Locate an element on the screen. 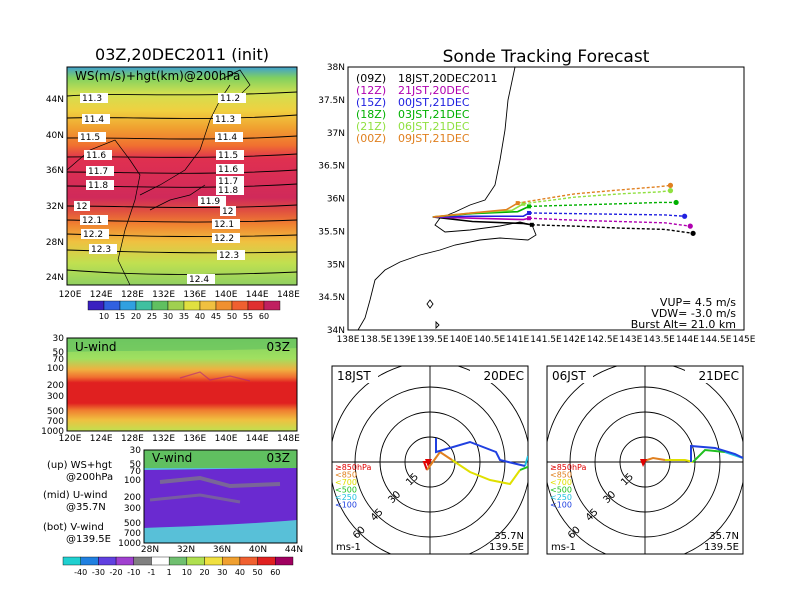  lon-tick-label: 124E is located at coordinates (101, 439).